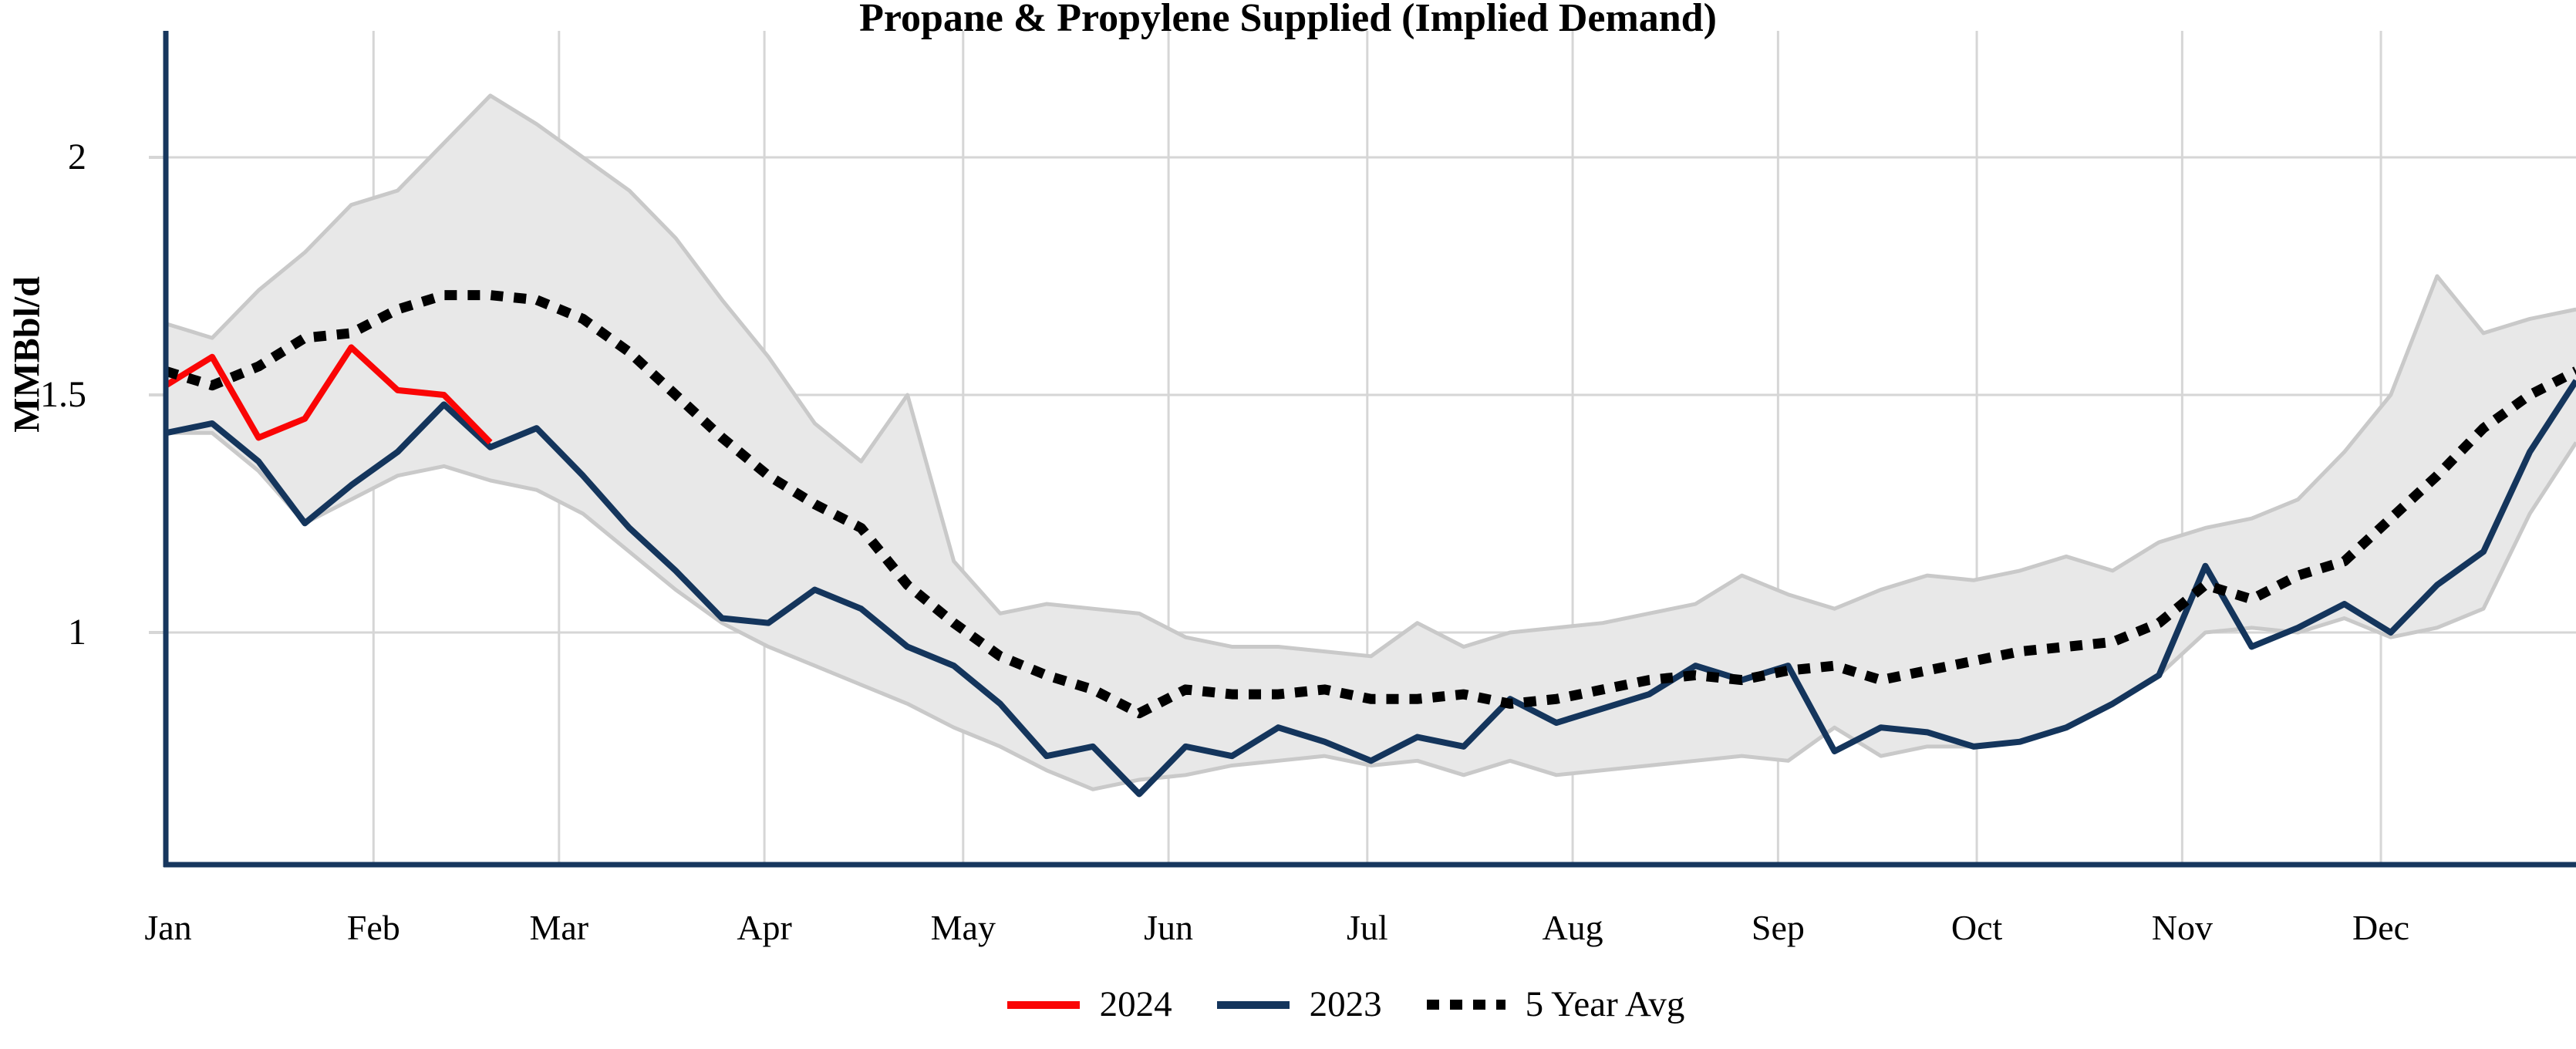 The height and width of the screenshot is (1049, 2576). Describe the element at coordinates (1572, 927) in the screenshot. I see `x-axis-label-aug: Aug` at that location.